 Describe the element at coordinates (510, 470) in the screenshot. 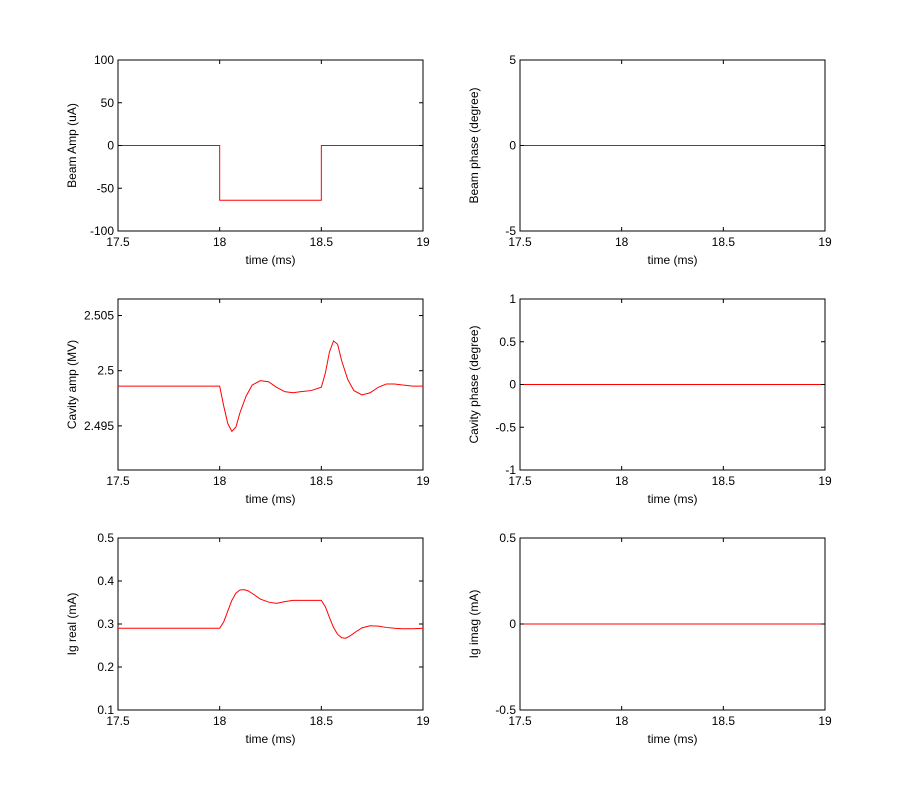

I see `y-tick-label: -1` at that location.